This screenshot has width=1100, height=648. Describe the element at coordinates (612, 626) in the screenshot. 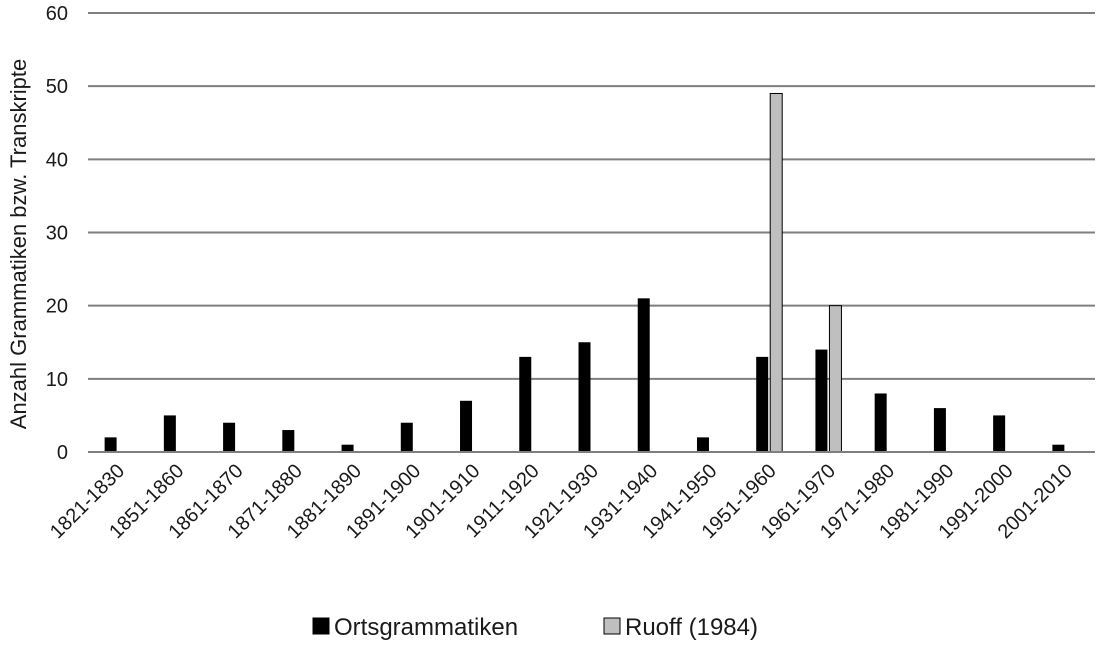

I see `legend-swatch-ruoff` at that location.